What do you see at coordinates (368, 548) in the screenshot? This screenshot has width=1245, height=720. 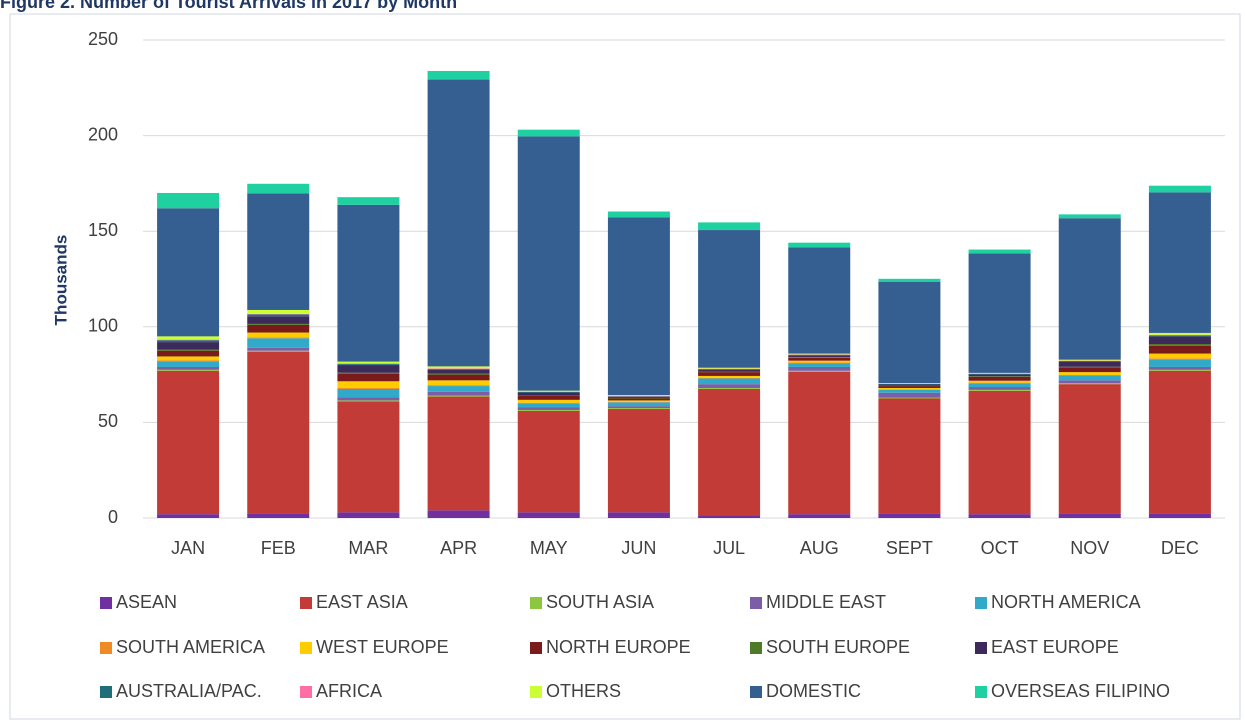 I see `x-tick-label: MAR` at bounding box center [368, 548].